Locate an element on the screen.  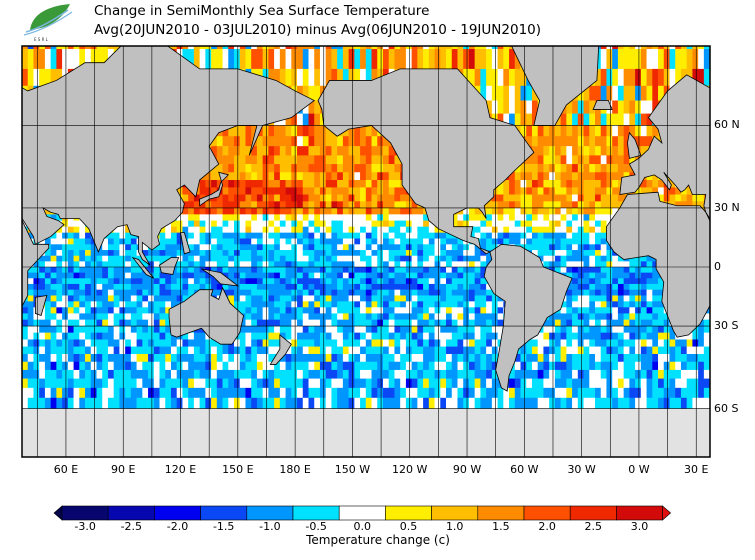
colorbar-tick-label: -2.0 is located at coordinates (177, 526).